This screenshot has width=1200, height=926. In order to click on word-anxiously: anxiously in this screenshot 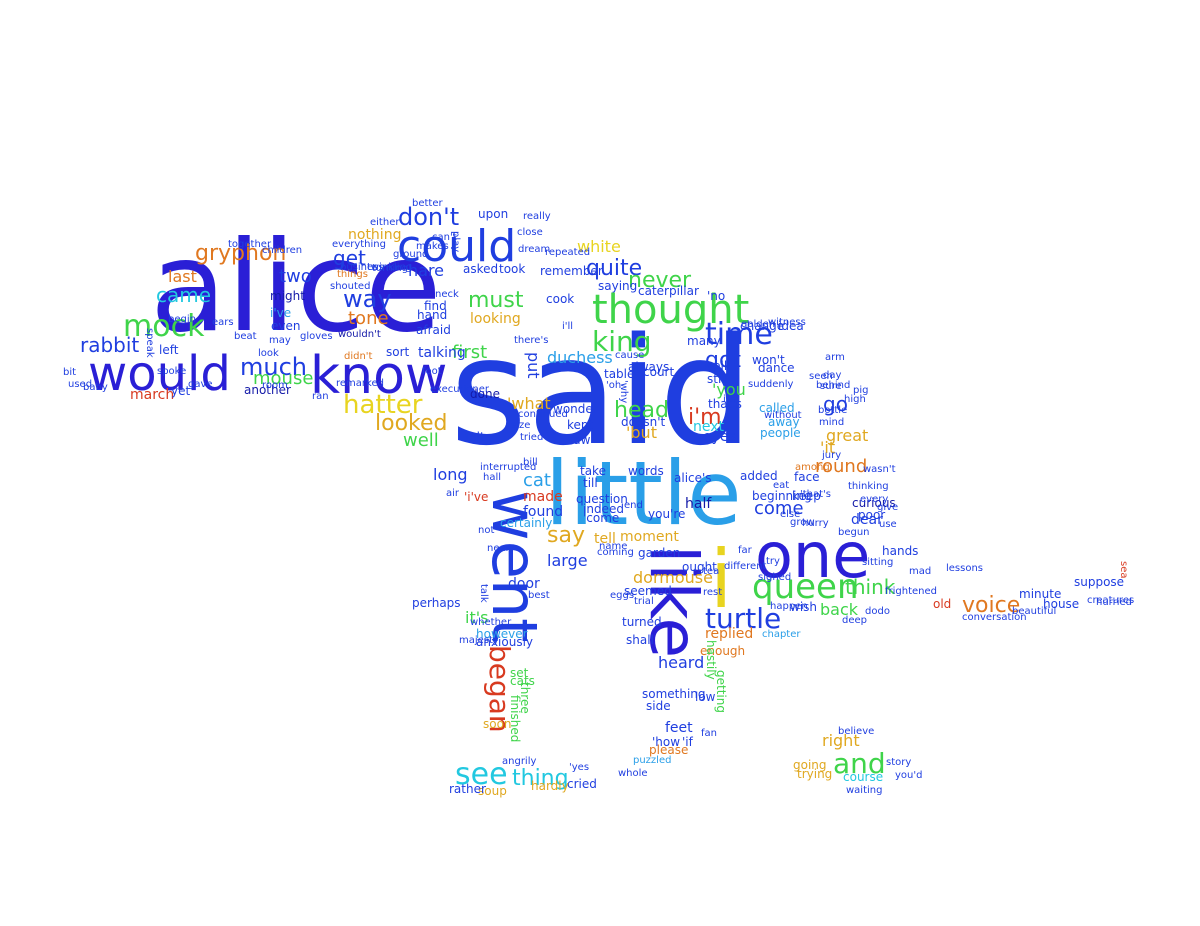, I will do `click(505, 642)`.